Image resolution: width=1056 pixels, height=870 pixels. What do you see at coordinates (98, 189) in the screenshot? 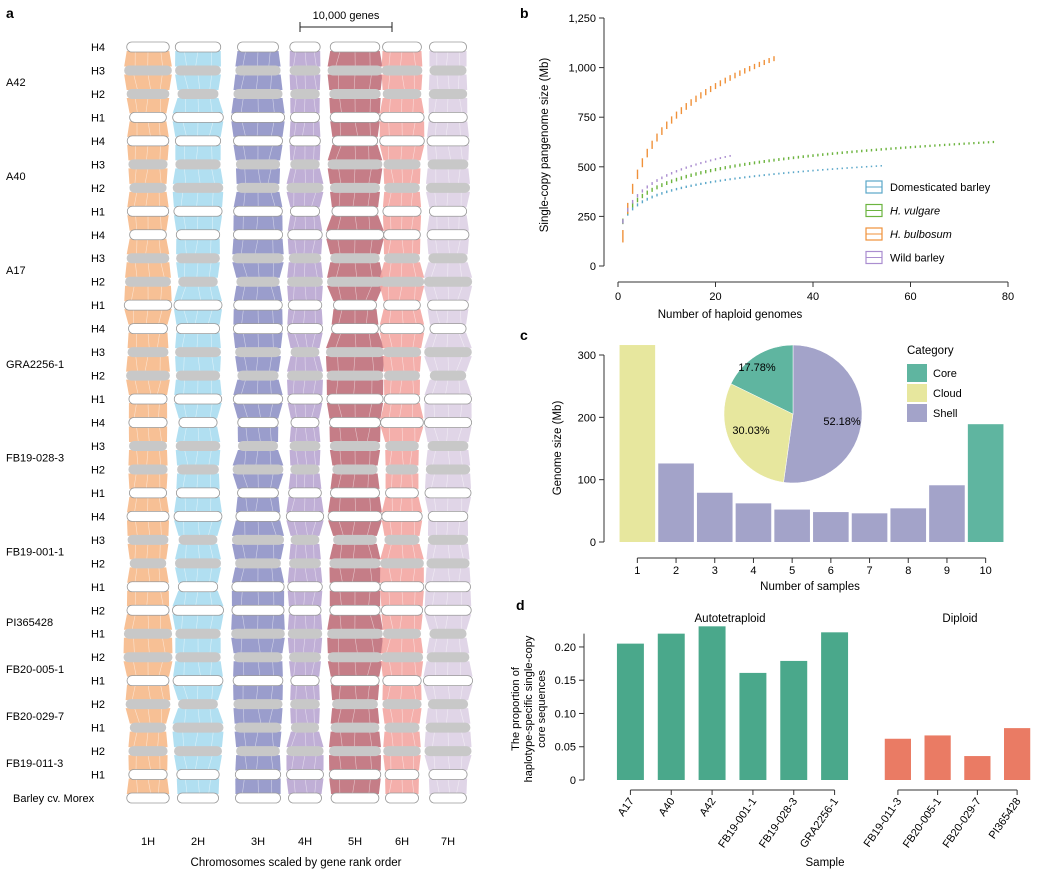
I see `haplotype-label-a40-h2: H2` at bounding box center [98, 189].